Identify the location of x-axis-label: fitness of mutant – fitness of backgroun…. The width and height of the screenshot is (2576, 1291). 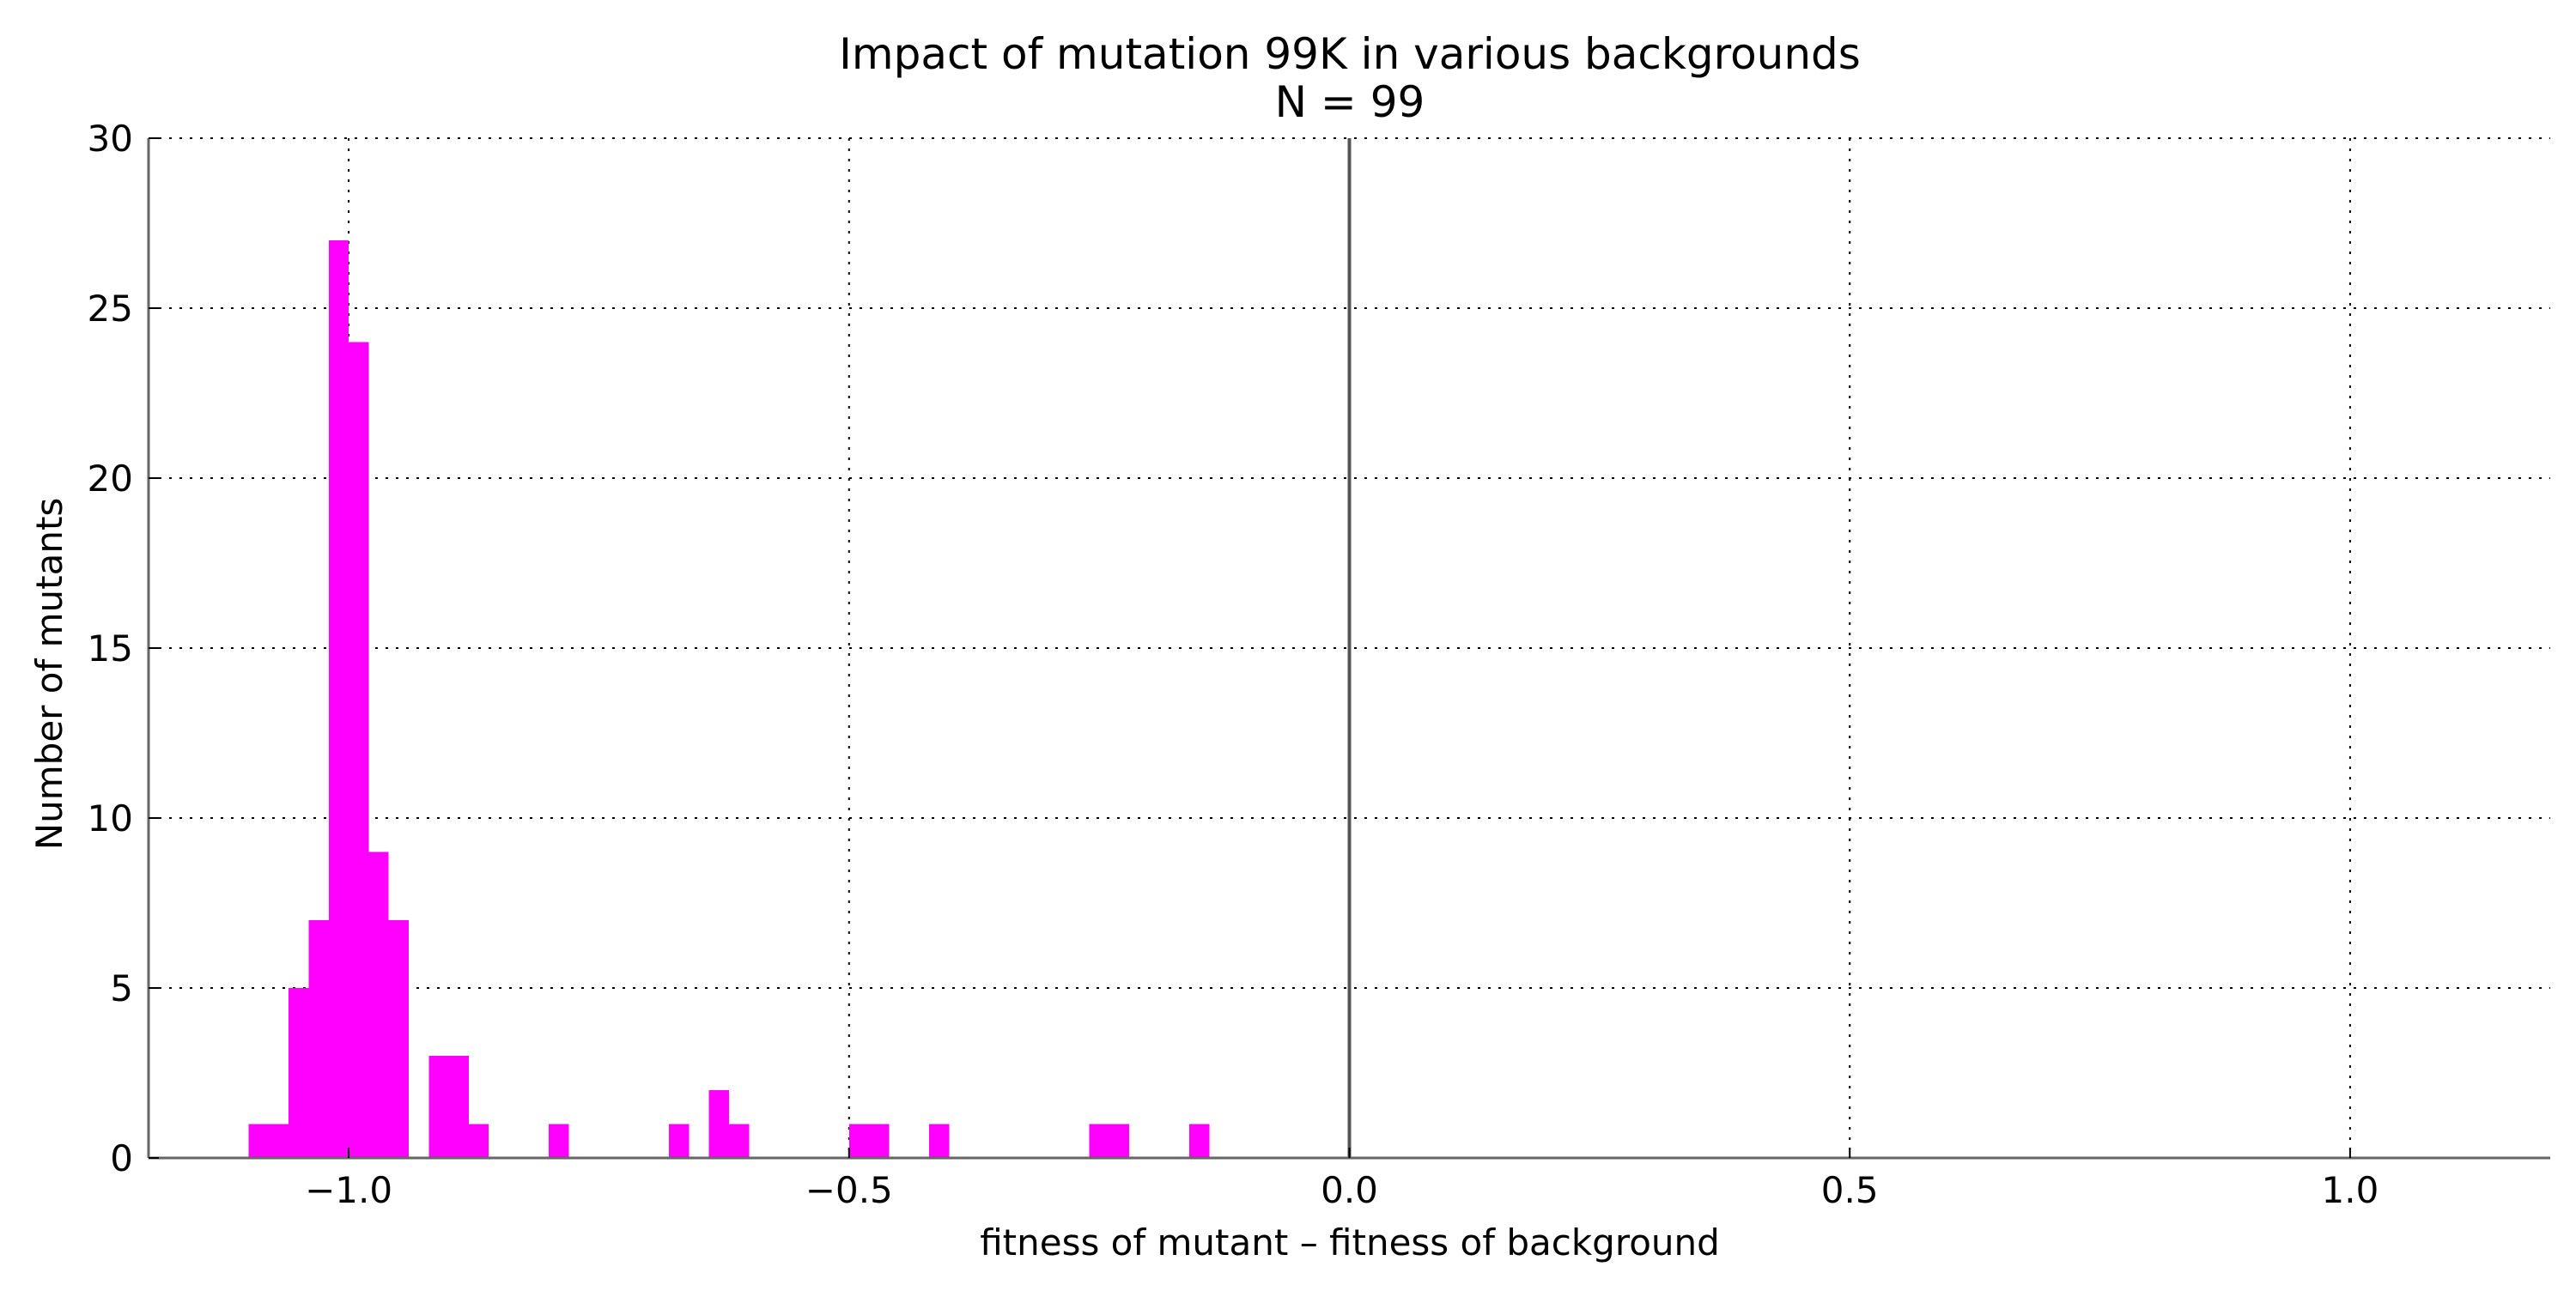
(1350, 1243).